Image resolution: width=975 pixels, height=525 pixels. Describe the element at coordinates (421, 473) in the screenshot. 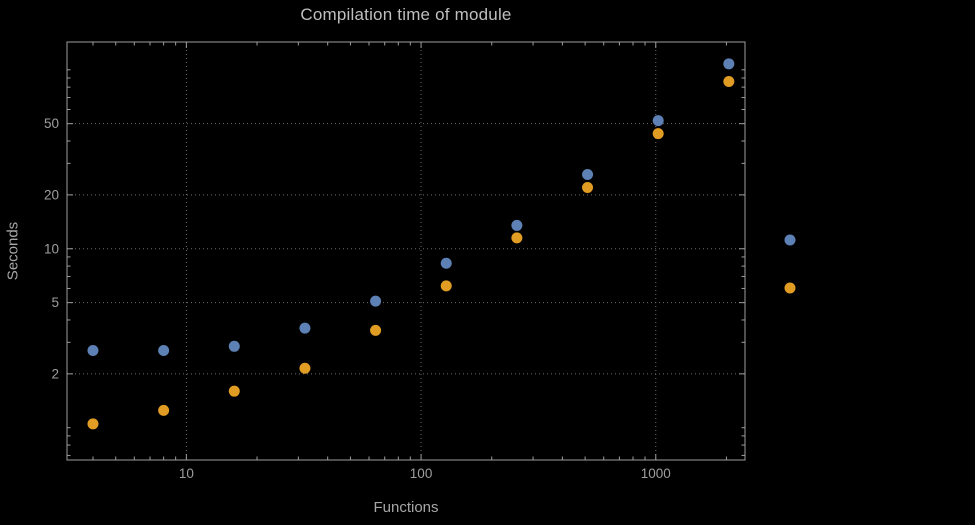

I see `x-tick-label: 100` at that location.